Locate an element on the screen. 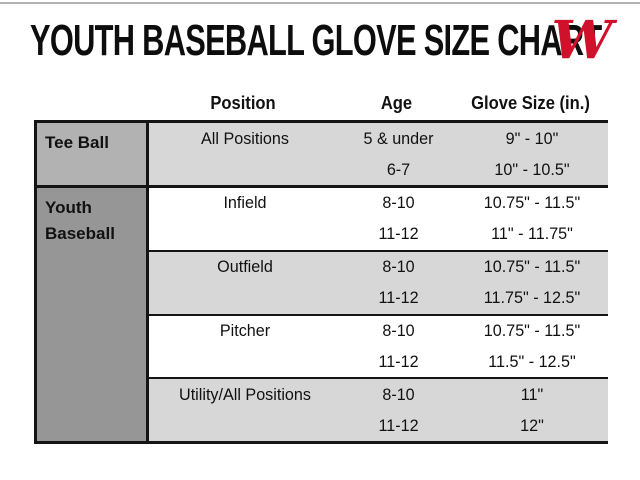  glove-size-cell: 12" is located at coordinates (532, 425).